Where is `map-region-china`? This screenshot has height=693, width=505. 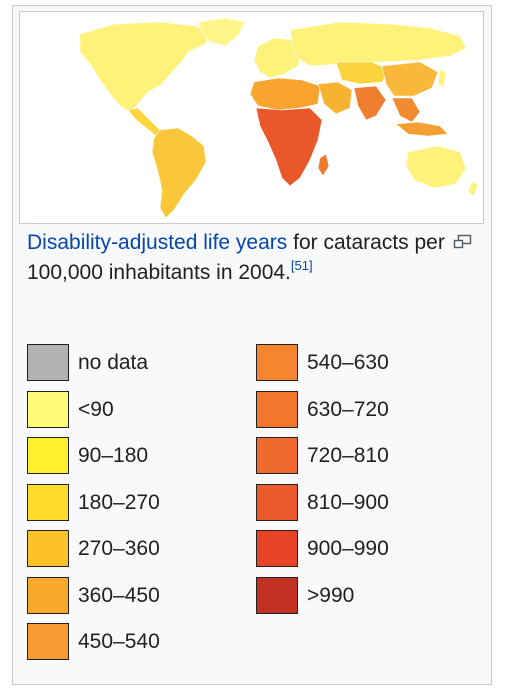 map-region-china is located at coordinates (410, 79).